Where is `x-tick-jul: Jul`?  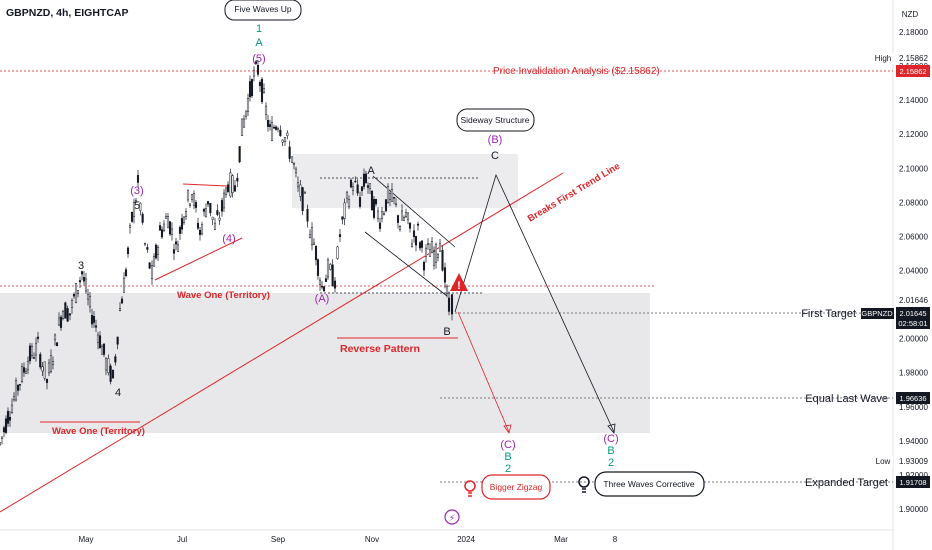 x-tick-jul: Jul is located at coordinates (182, 539).